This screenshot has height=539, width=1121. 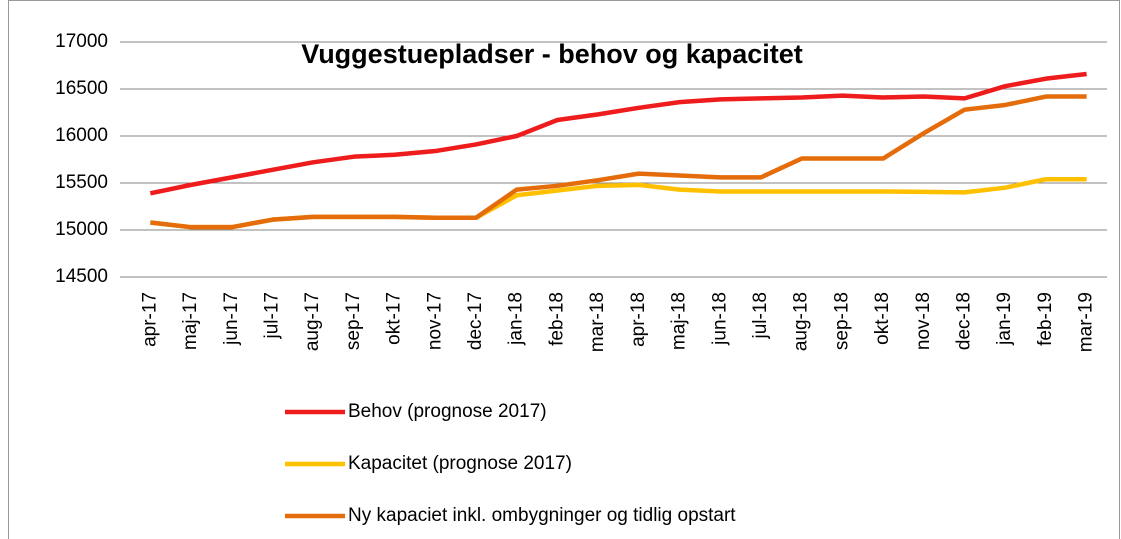 What do you see at coordinates (81, 229) in the screenshot?
I see `y-tick-label: 15000` at bounding box center [81, 229].